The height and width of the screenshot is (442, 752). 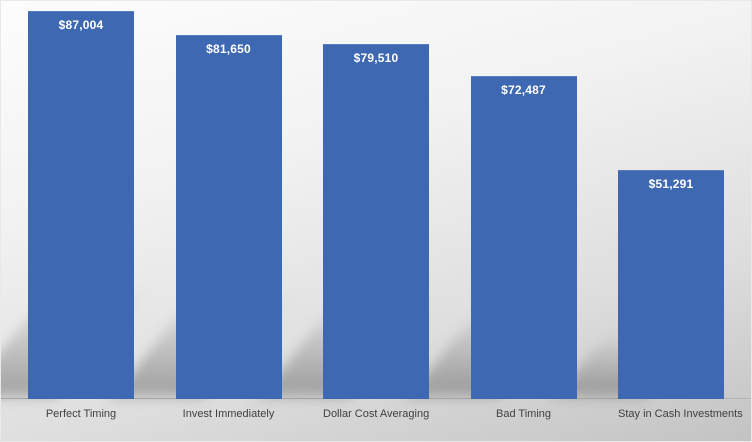 What do you see at coordinates (228, 49) in the screenshot?
I see `bar-value-label: $81,650` at bounding box center [228, 49].